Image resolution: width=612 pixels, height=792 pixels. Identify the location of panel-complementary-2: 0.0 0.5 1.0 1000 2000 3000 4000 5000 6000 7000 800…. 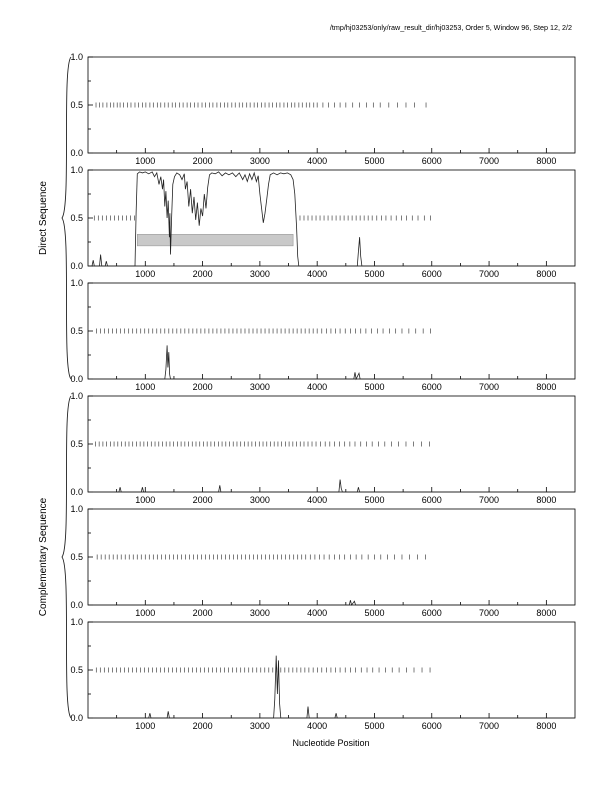
(323, 561).